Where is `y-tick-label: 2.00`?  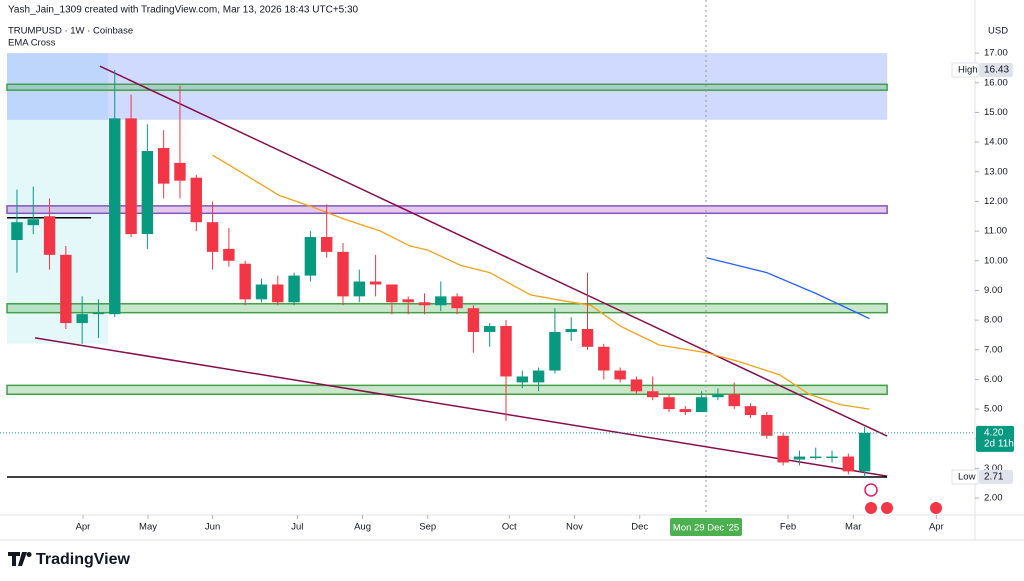
y-tick-label: 2.00 is located at coordinates (993, 498).